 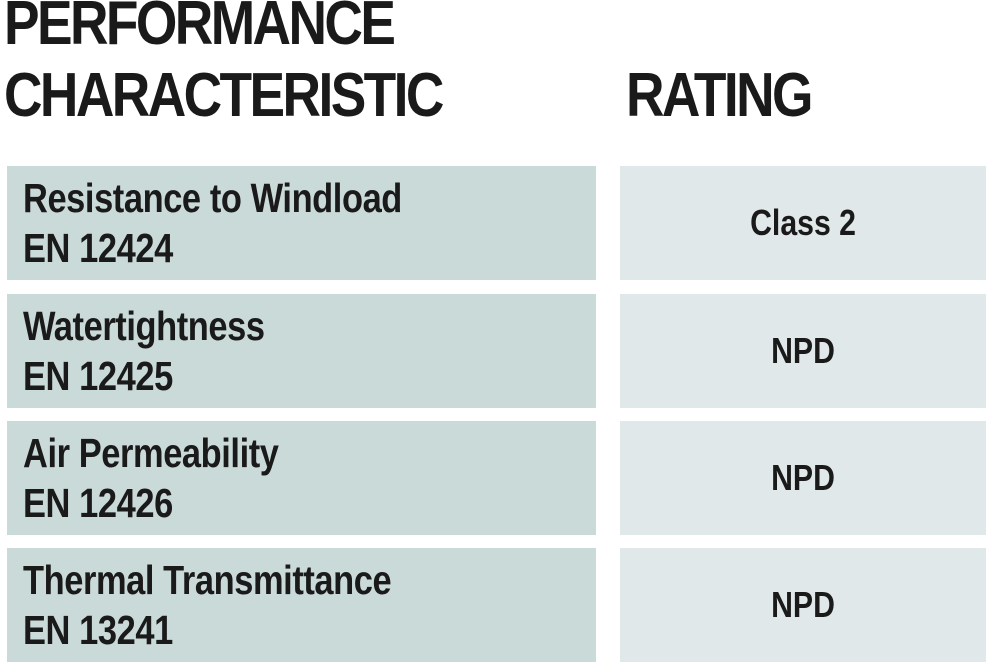 What do you see at coordinates (301, 605) in the screenshot?
I see `characteristic-cell-thermal-transmittance: Thermal Transmittance EN 13241` at bounding box center [301, 605].